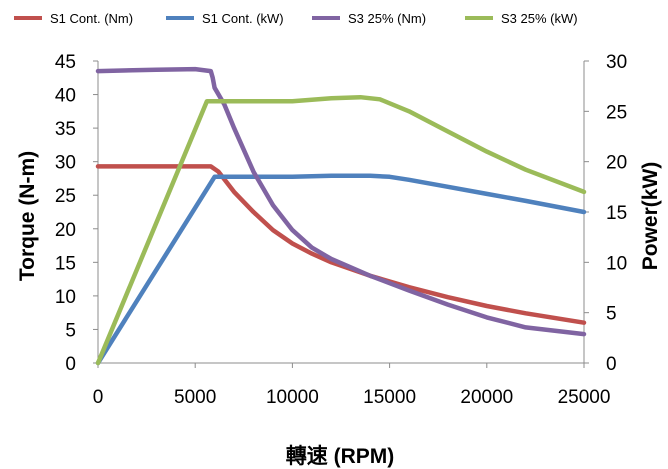 This screenshot has width=668, height=469. Describe the element at coordinates (98, 397) in the screenshot. I see `x-tick-label: 0` at that location.